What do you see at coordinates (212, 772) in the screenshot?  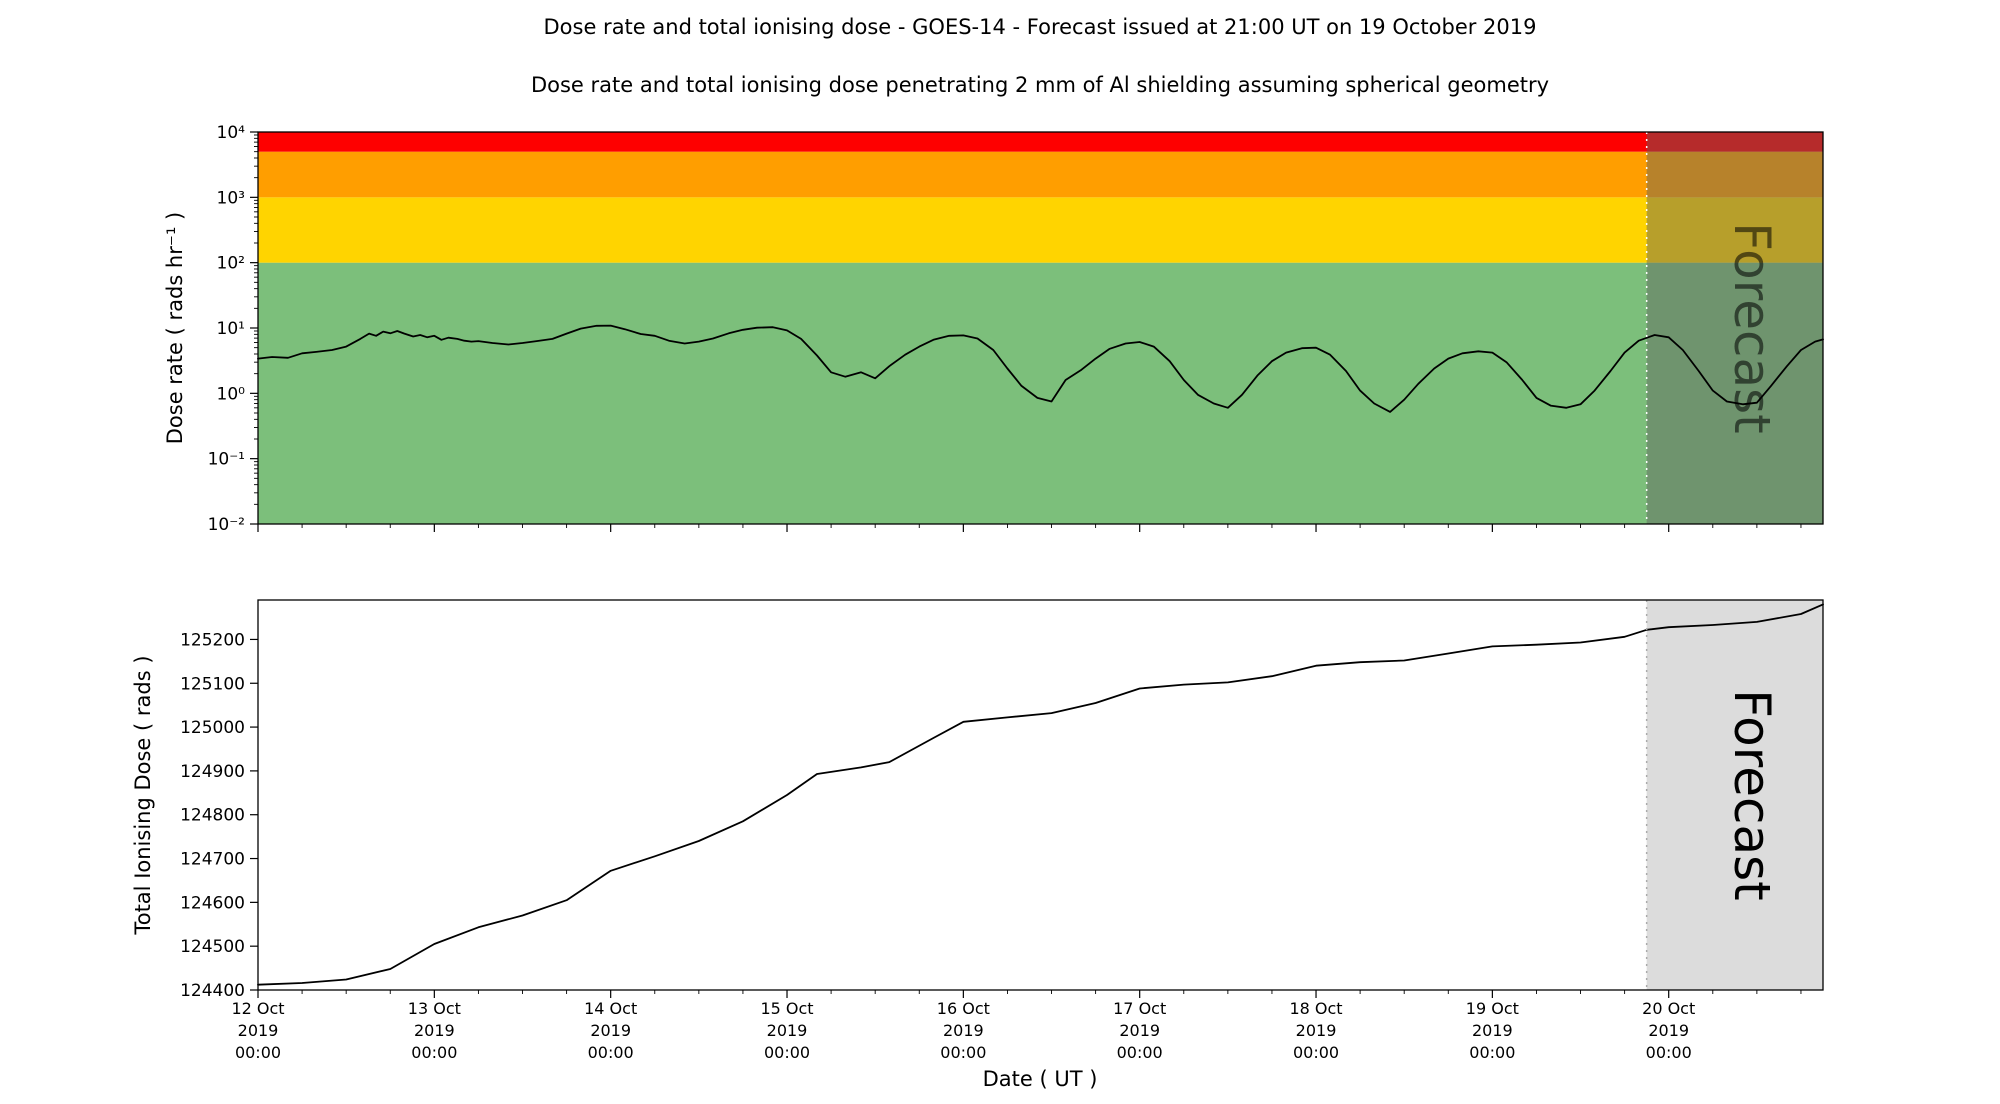 I see `y-tick-label: 124900` at bounding box center [212, 772].